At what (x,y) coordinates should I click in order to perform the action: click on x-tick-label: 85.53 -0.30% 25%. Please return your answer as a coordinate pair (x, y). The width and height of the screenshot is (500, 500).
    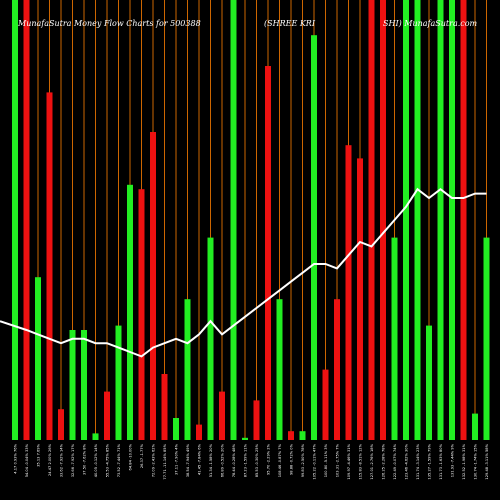
    Looking at the image, I should click on (257, 460).